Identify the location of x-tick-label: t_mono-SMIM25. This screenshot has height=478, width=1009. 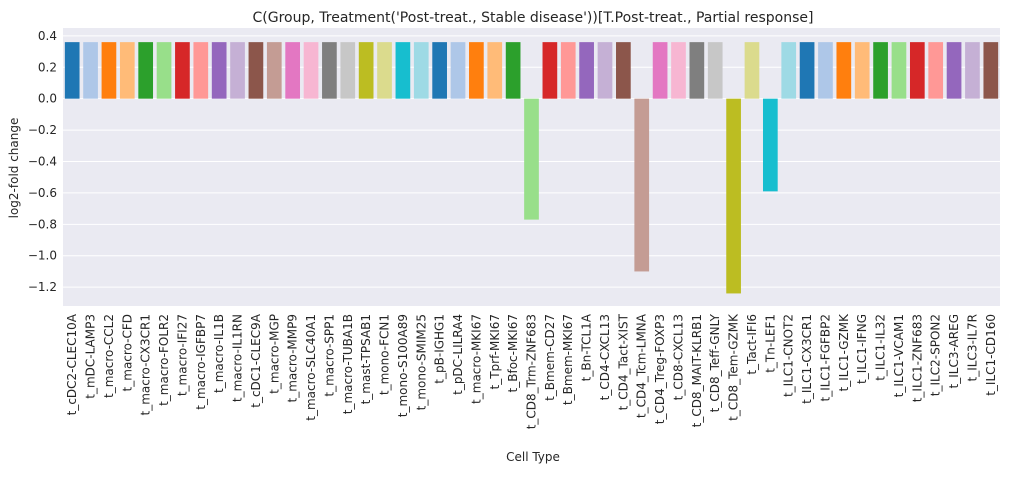
(421, 362).